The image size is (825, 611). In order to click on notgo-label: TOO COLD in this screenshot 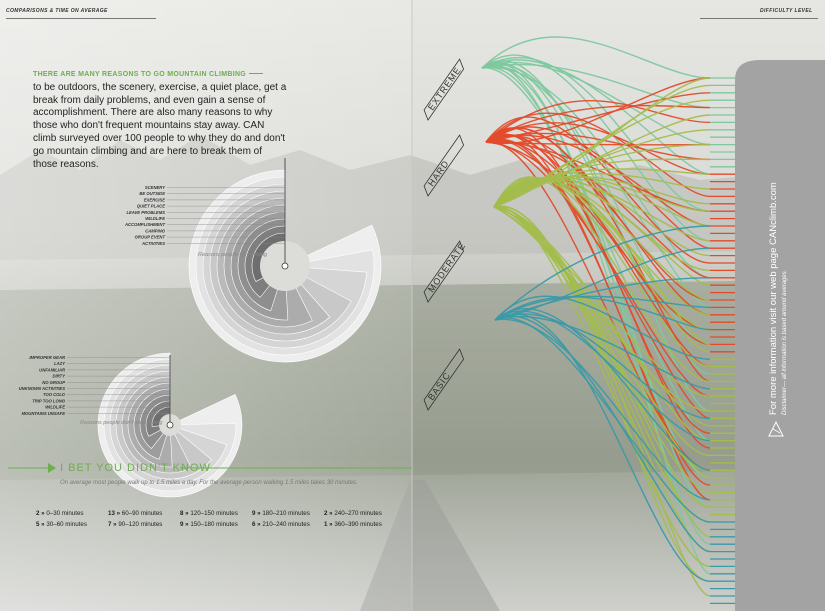, I will do `click(54, 394)`.